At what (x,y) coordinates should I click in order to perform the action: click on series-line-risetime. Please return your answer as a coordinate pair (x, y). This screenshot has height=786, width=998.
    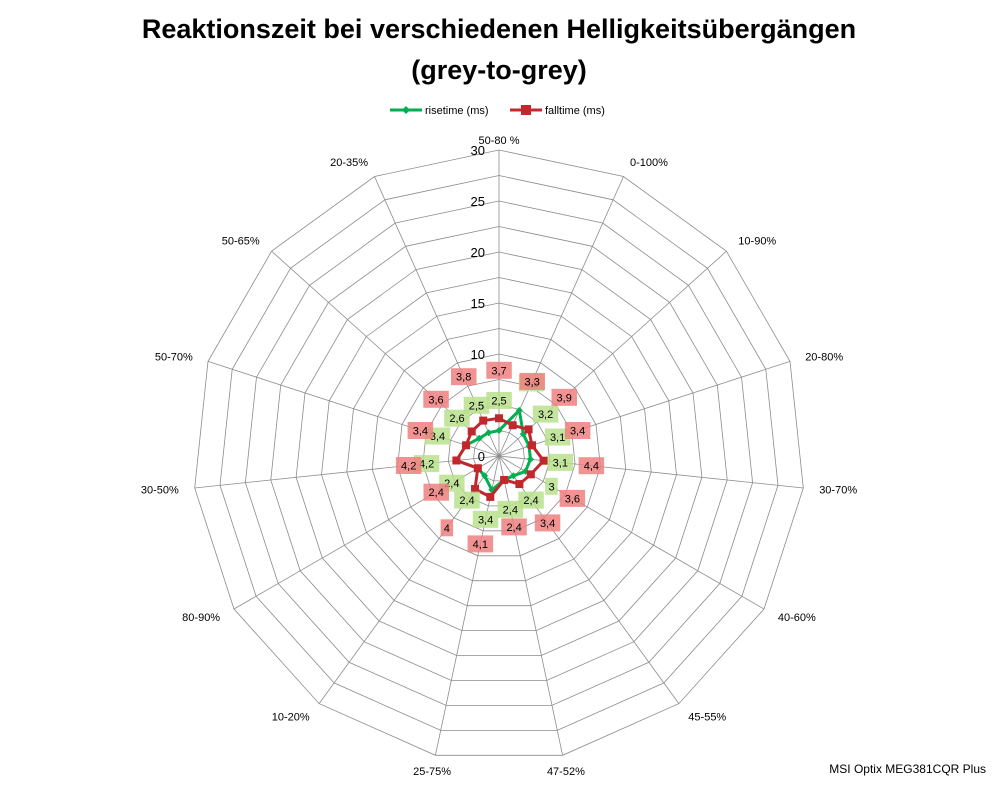
    Looking at the image, I should click on (493, 450).